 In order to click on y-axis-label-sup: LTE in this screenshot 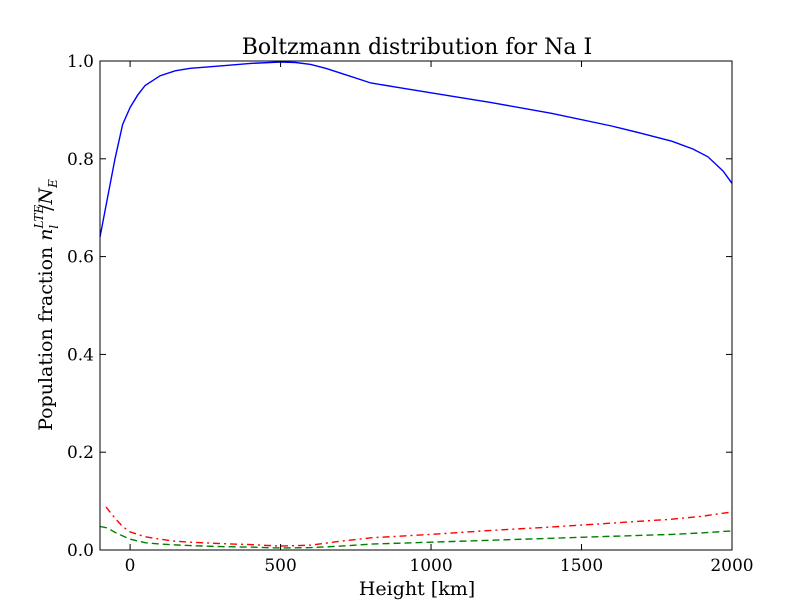, I will do `click(39, 217)`.